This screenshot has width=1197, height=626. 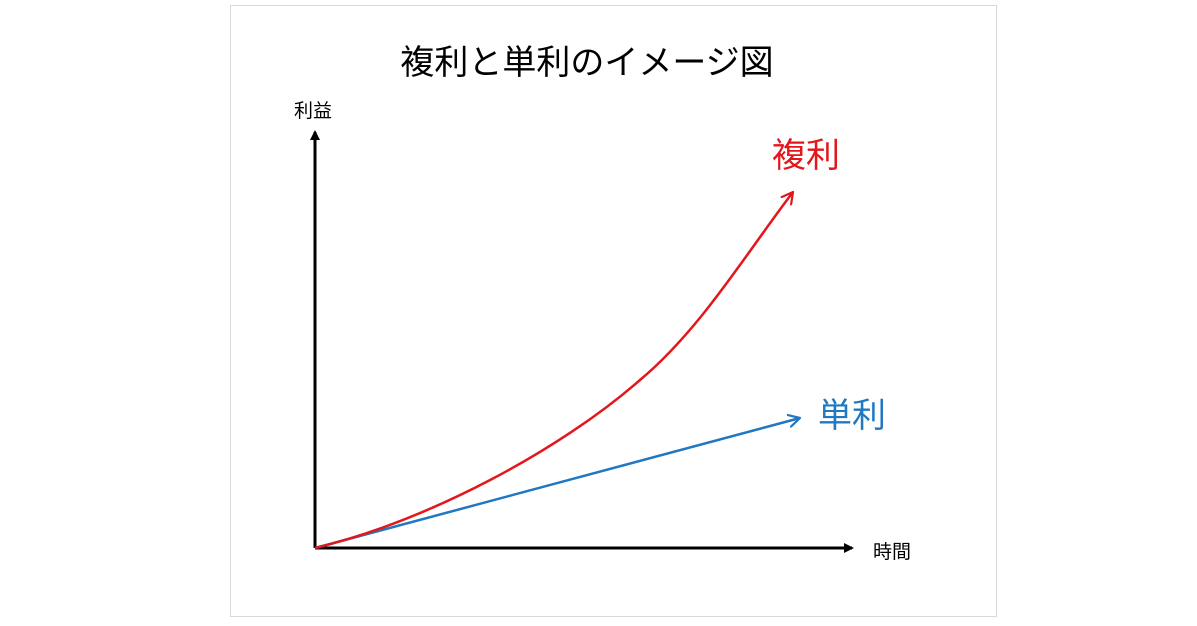 I want to click on y-axis-label: 利益, so click(x=313, y=111).